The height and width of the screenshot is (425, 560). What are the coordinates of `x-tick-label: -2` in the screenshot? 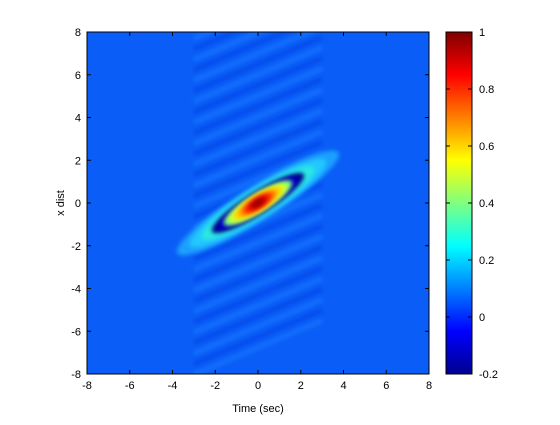 It's located at (215, 386).